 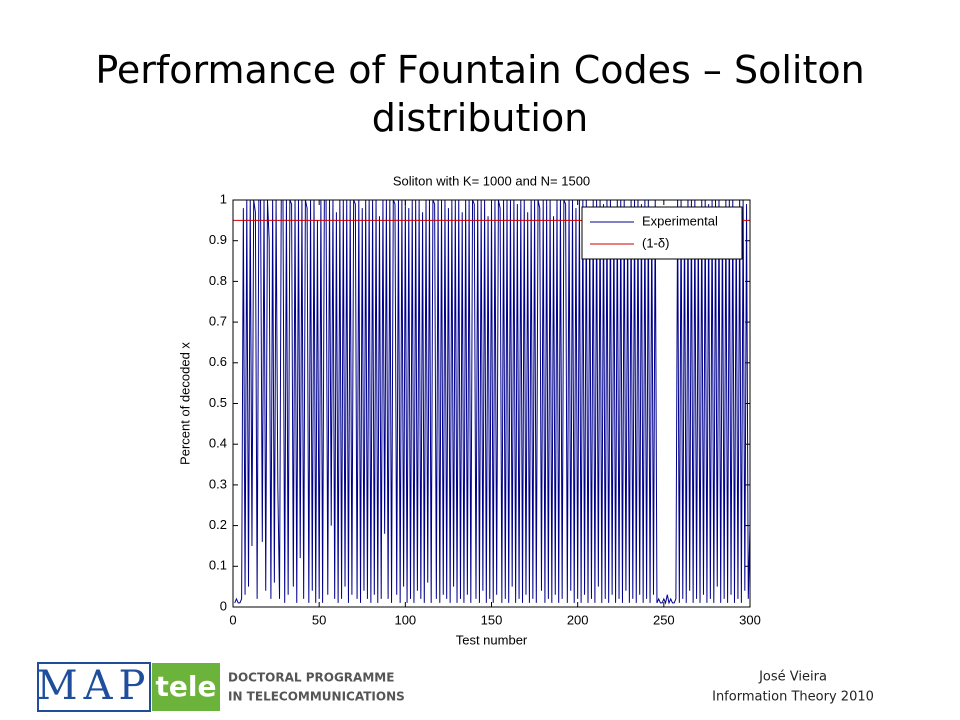 I want to click on y-tick-label: 0, so click(x=223, y=605).